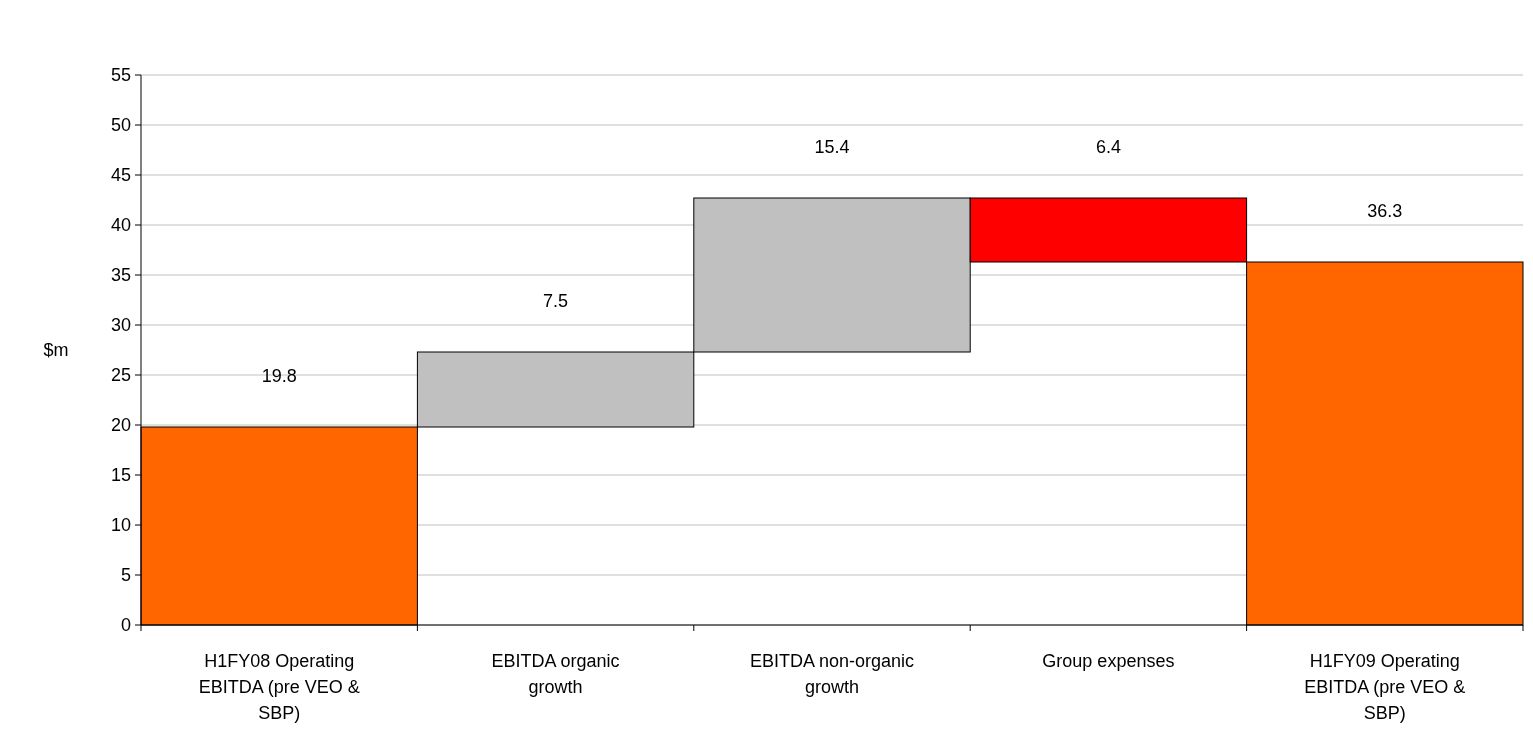 The width and height of the screenshot is (1533, 748). Describe the element at coordinates (125, 625) in the screenshot. I see `y-tick-label: 0` at that location.